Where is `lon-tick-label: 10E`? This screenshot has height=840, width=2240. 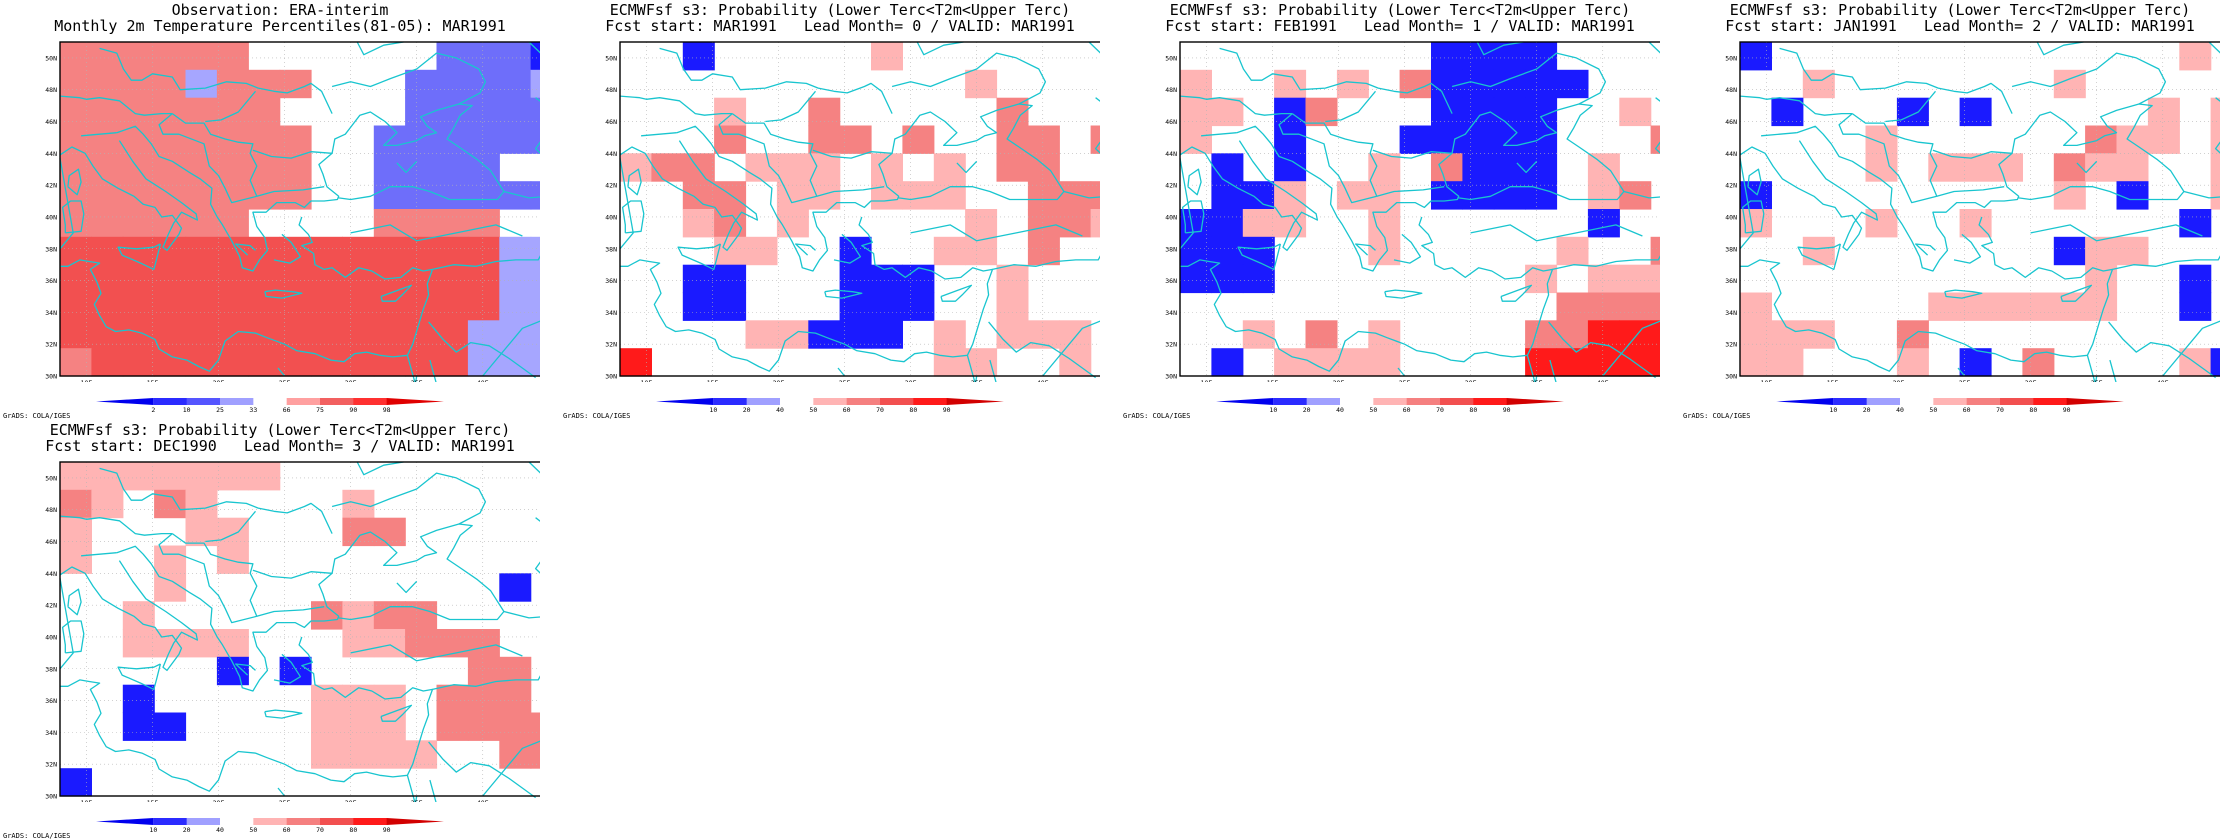
lon-tick-label: 10E is located at coordinates (647, 380).